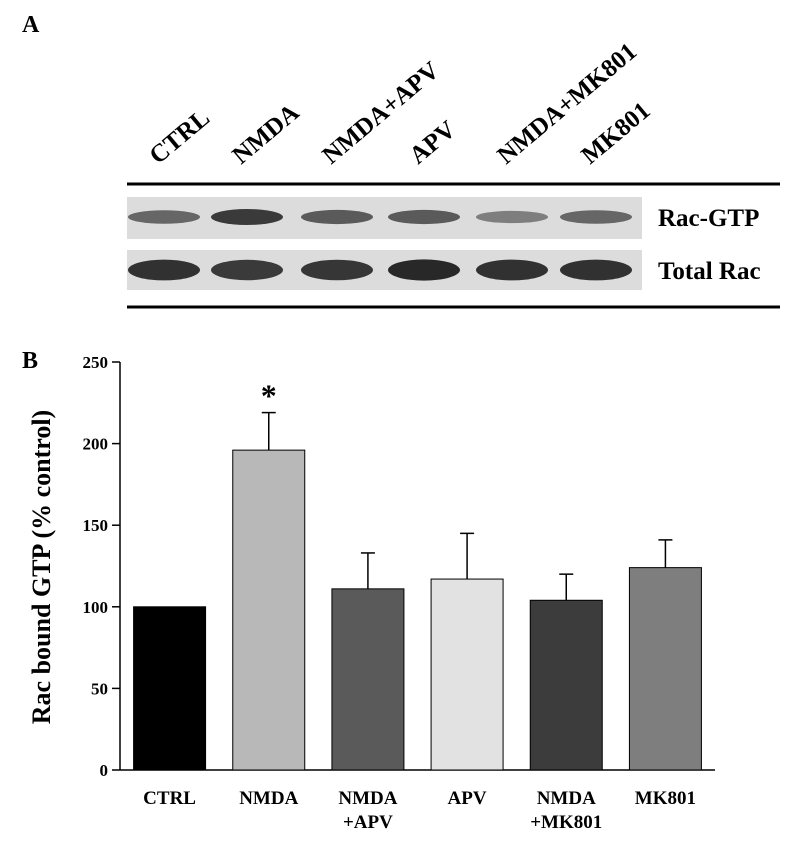  Describe the element at coordinates (367, 810) in the screenshot. I see `x-tick-label: NMDA +APV` at that location.